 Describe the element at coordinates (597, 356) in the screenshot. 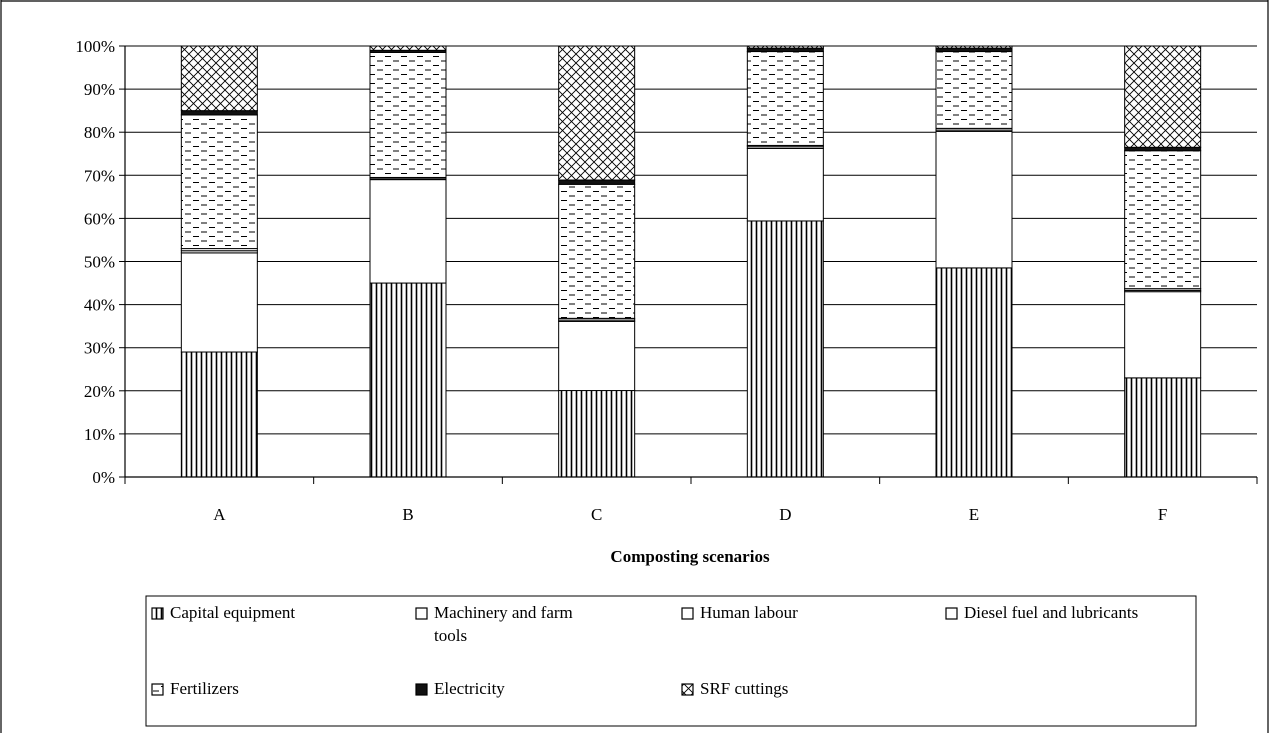

I see `bar-segment-c-machinery-and-farm-tools` at that location.